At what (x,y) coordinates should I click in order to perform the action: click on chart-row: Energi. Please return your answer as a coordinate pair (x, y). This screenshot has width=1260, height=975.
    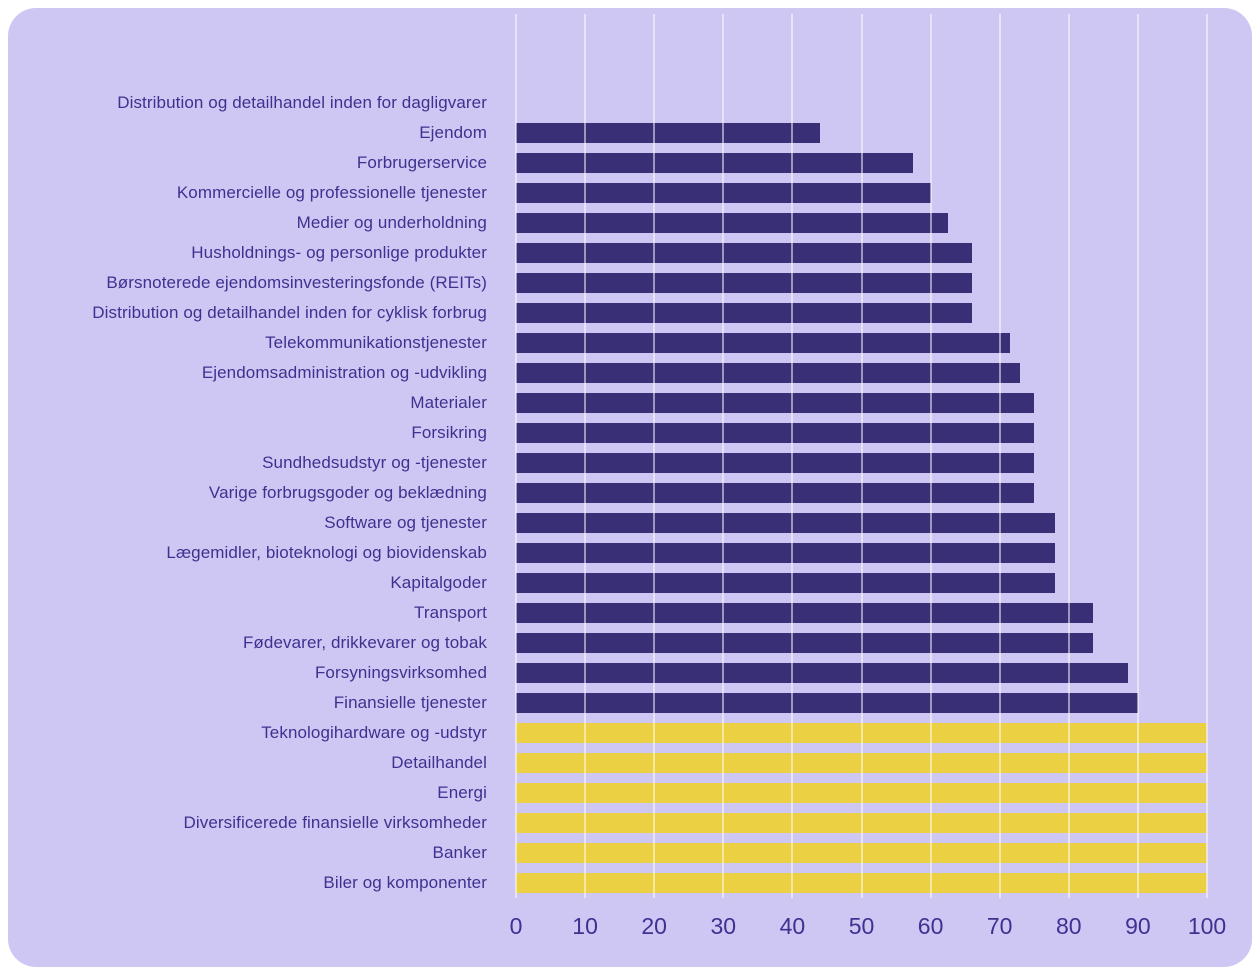
    Looking at the image, I should click on (607, 793).